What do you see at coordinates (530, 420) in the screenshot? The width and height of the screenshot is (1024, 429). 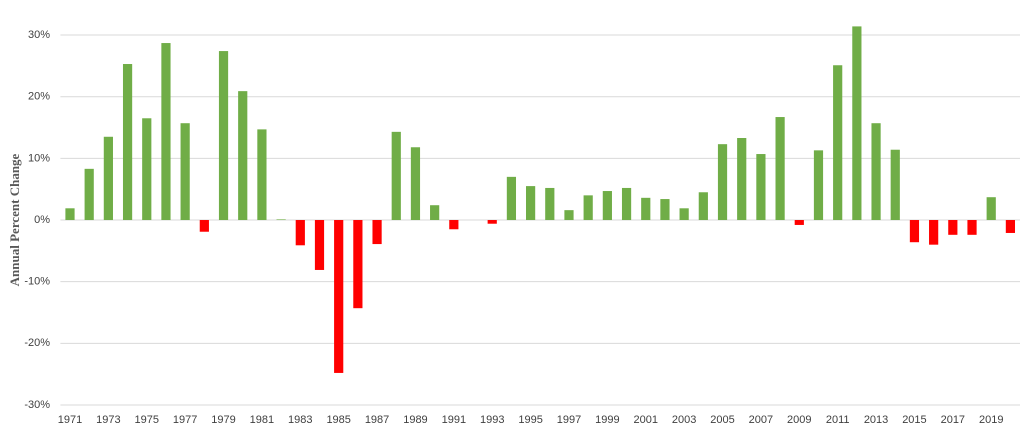 I see `x-tick-label: 1995` at bounding box center [530, 420].